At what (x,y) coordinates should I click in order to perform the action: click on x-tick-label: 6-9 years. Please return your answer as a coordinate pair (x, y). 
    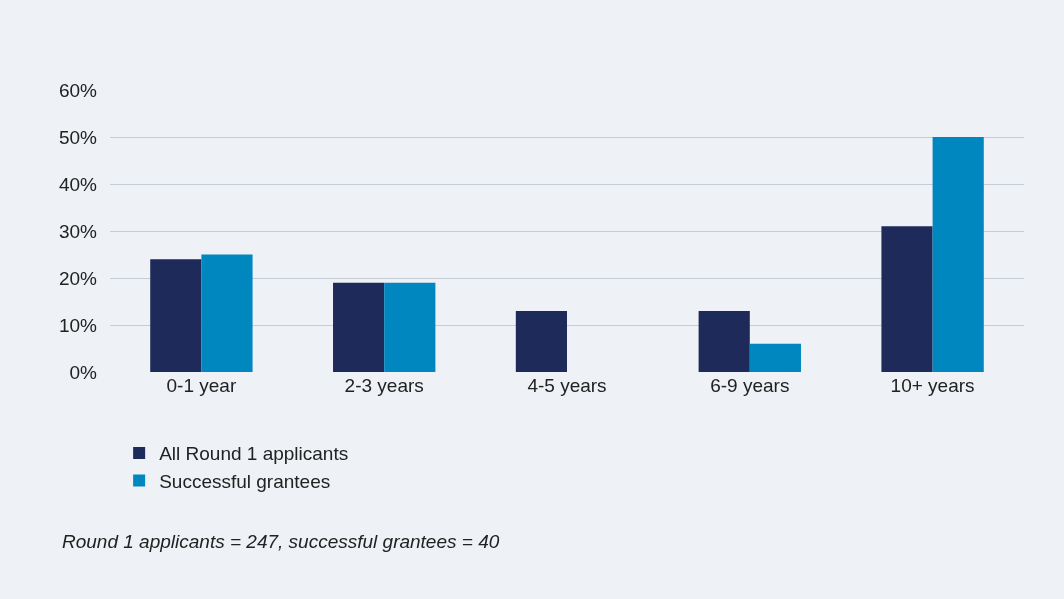
    Looking at the image, I should click on (750, 385).